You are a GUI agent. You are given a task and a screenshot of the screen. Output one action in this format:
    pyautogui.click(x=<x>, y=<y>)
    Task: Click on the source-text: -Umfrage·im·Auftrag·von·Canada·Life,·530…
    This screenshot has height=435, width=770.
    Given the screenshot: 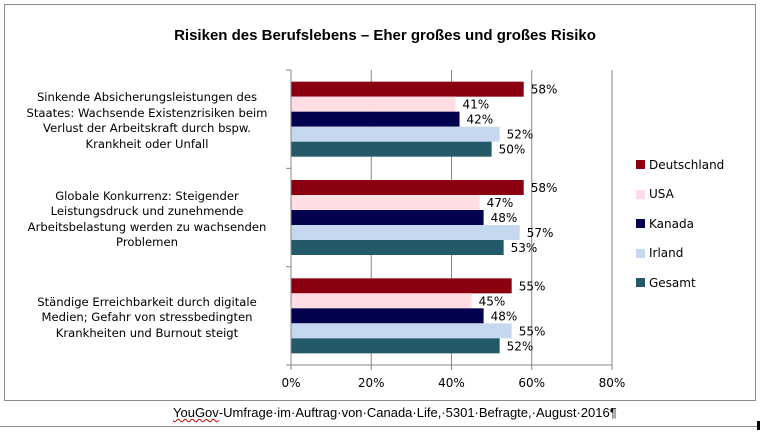 What is the action you would take?
    pyautogui.click(x=417, y=412)
    